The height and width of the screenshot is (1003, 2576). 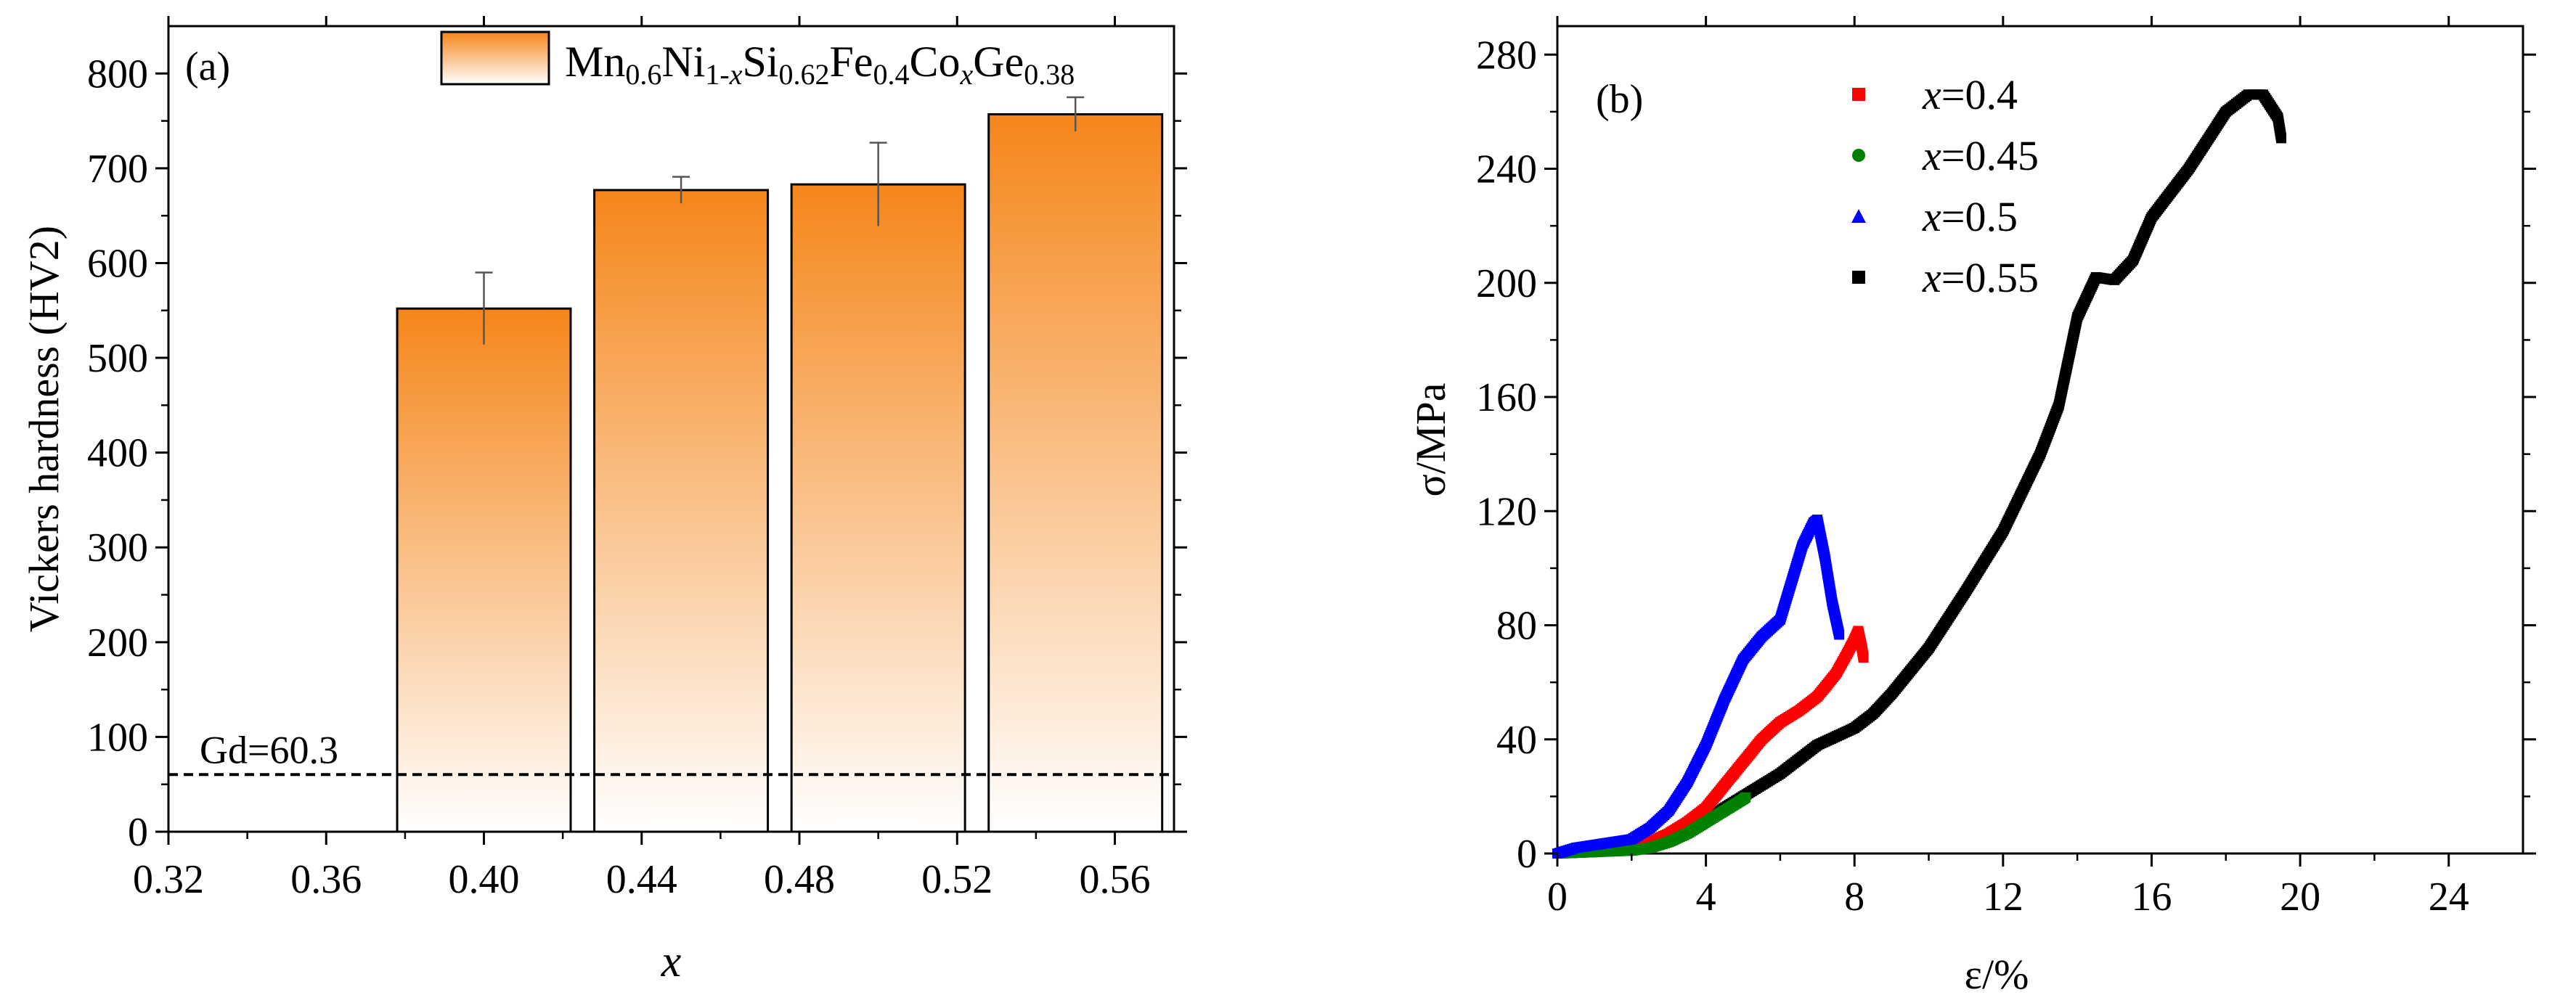 I want to click on legend-value: =0.55, so click(x=1990, y=277).